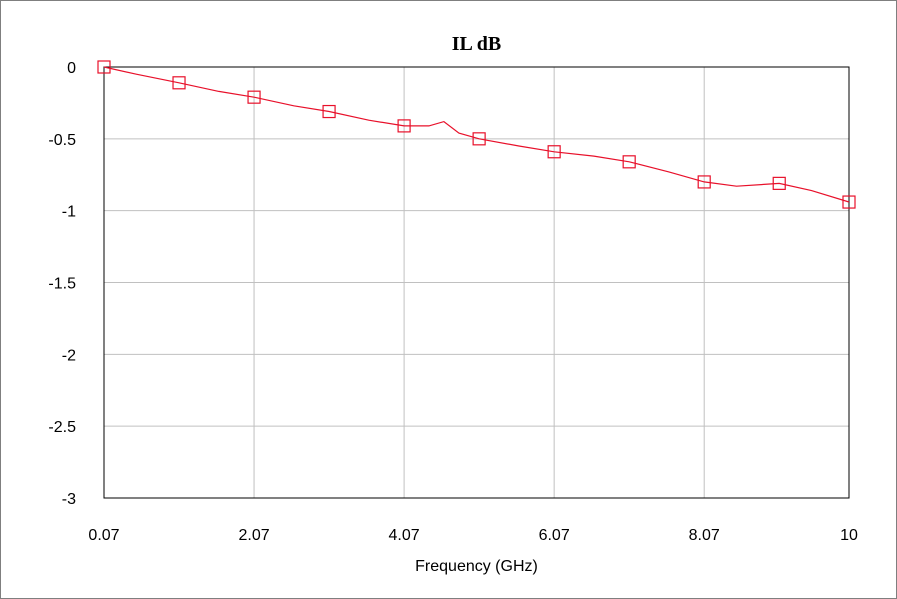 The image size is (897, 599). I want to click on y-tick-label: -1.5, so click(62, 284).